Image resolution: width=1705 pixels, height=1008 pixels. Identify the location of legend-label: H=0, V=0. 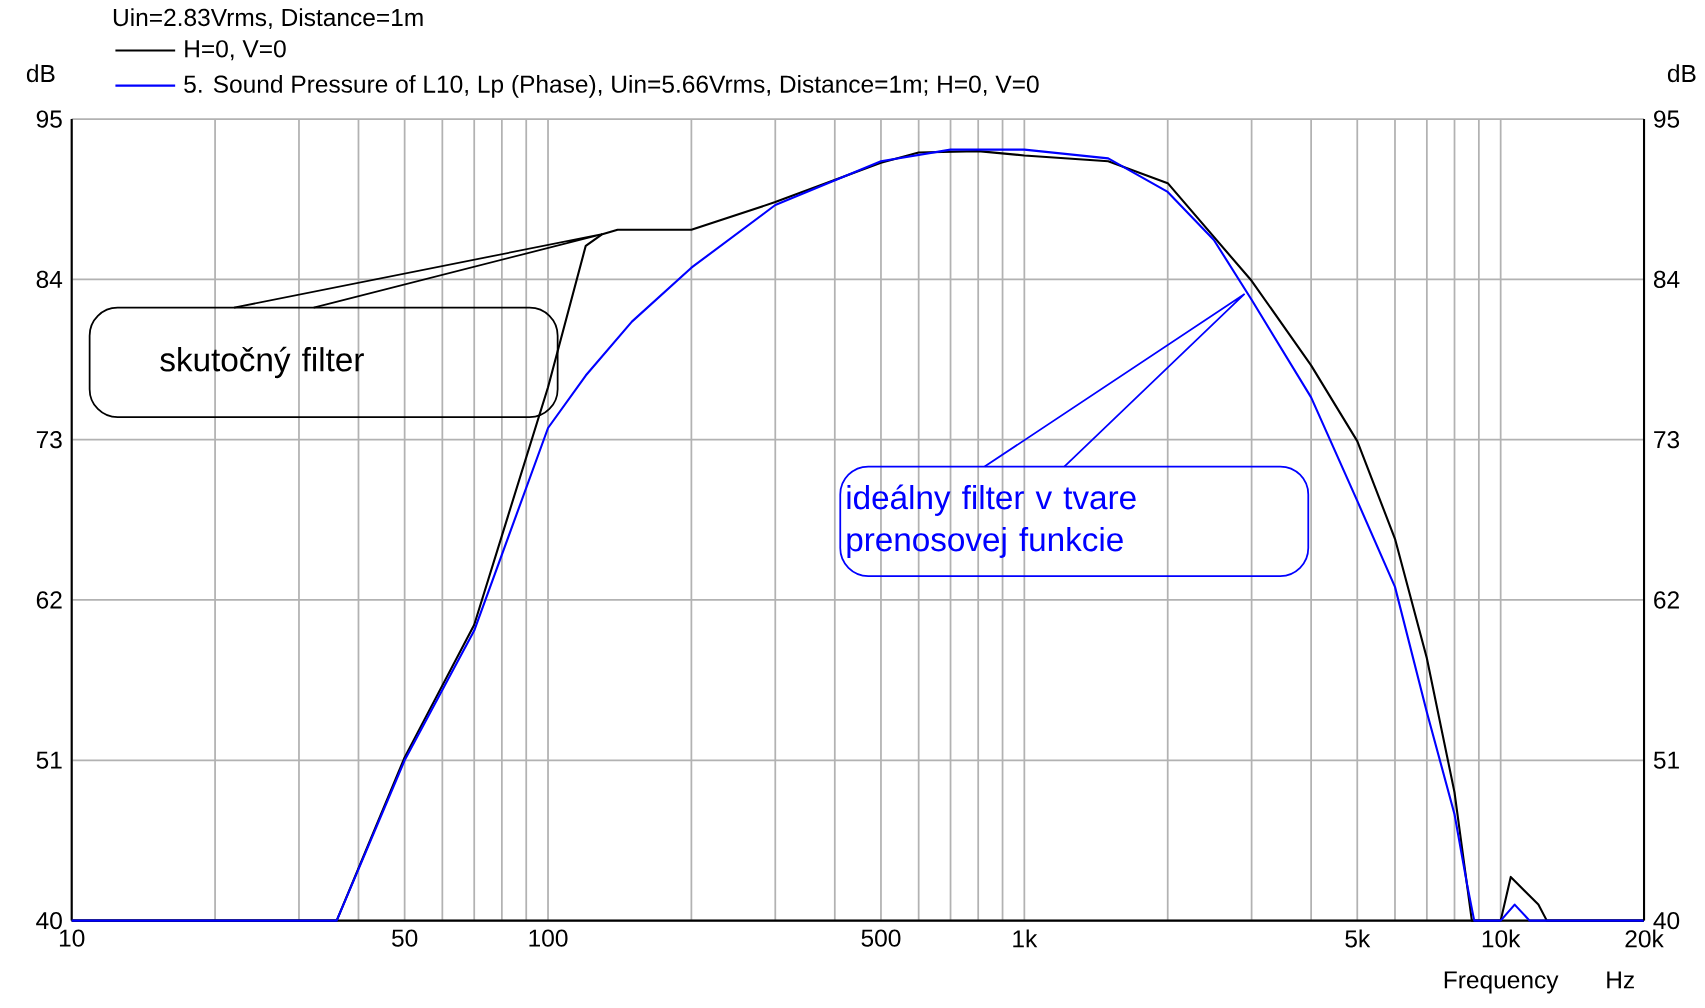
(235, 50).